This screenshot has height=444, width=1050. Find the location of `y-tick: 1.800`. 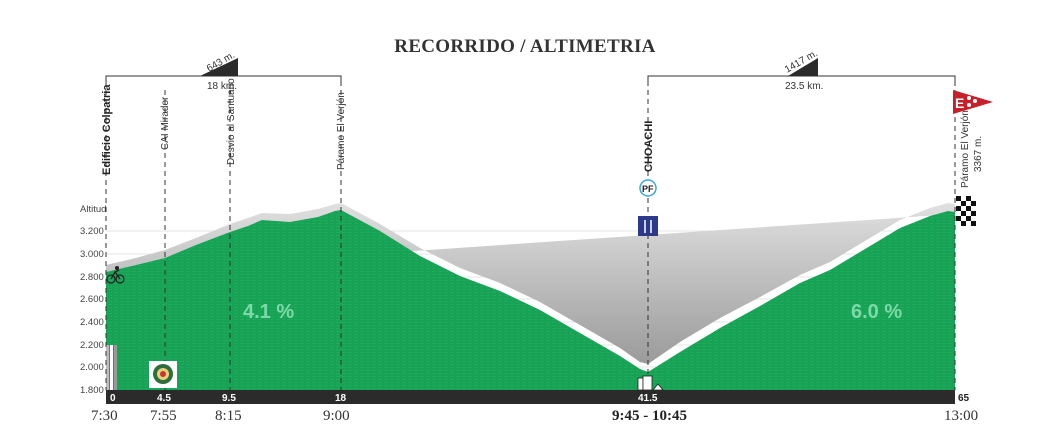

y-tick: 1.800 is located at coordinates (92, 390).